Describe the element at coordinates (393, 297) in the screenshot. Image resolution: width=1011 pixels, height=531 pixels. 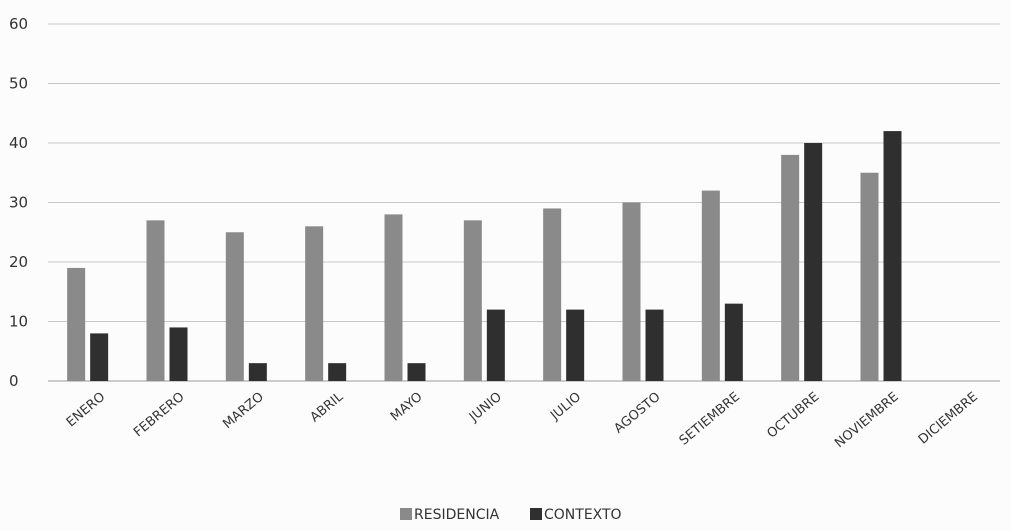
I see `bar-residencia-mayo` at that location.